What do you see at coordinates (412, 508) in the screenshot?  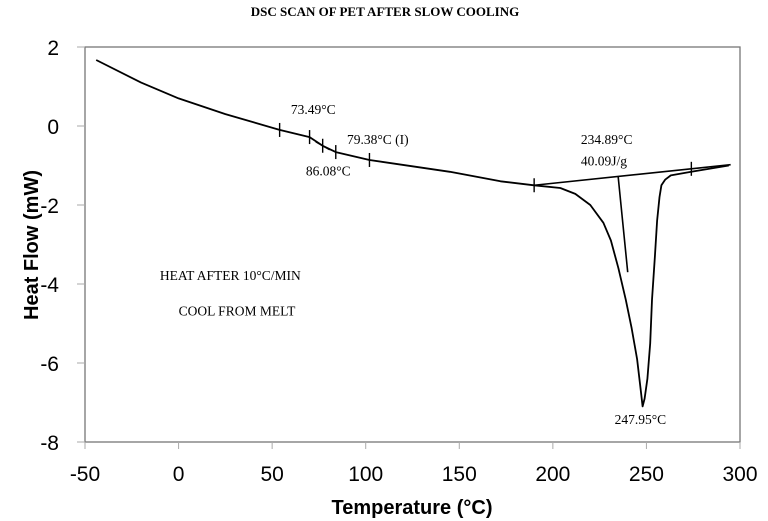 I see `x-axis-label: Temperature (°C)` at bounding box center [412, 508].